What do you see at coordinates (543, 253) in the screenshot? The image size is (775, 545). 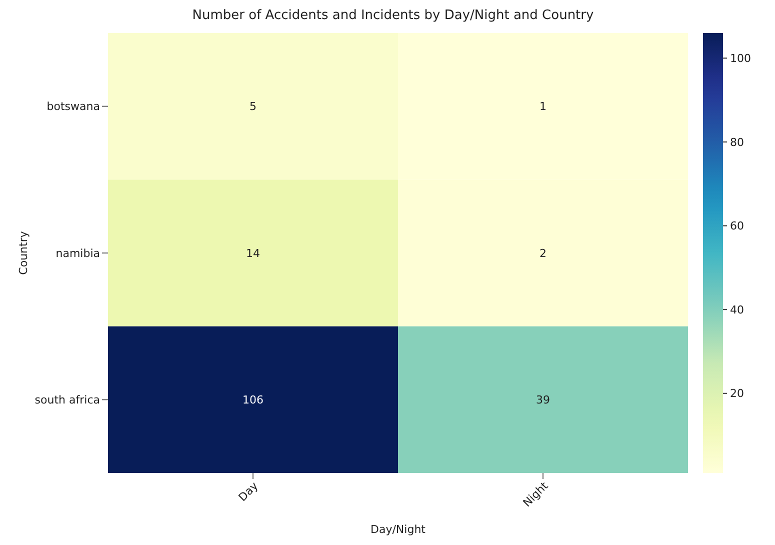 I see `data-label: 2` at bounding box center [543, 253].